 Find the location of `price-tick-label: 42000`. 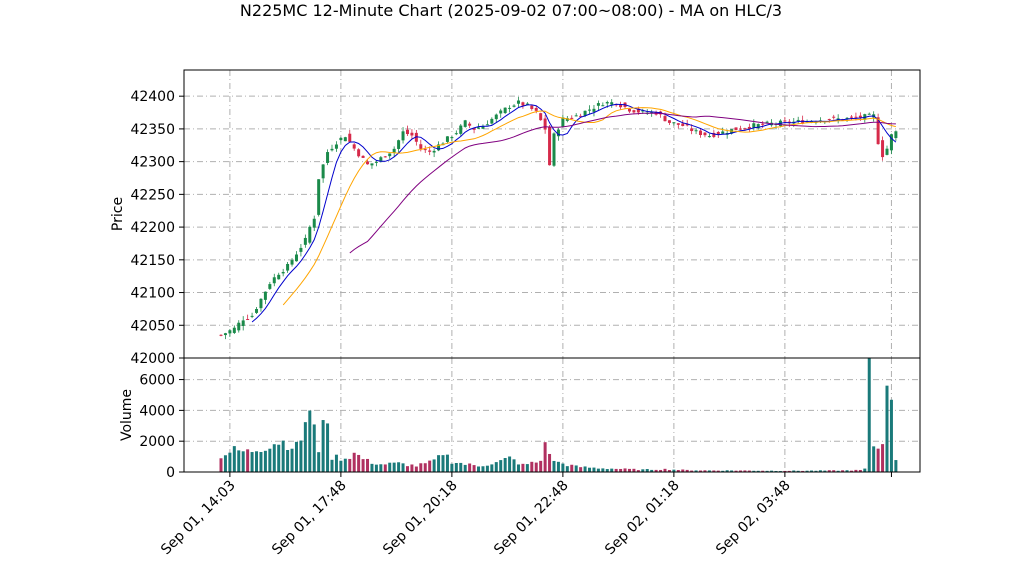

price-tick-label: 42000 is located at coordinates (152, 359).